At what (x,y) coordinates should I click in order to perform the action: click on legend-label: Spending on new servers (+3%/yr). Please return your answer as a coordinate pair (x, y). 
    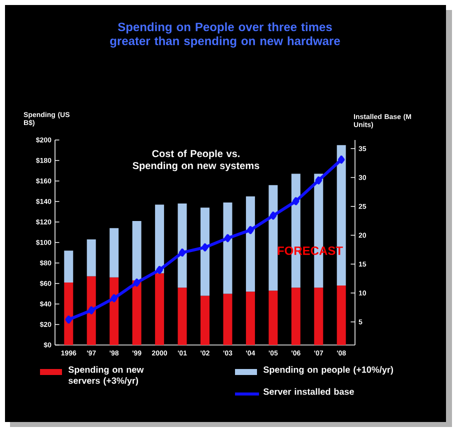
    Looking at the image, I should click on (106, 376).